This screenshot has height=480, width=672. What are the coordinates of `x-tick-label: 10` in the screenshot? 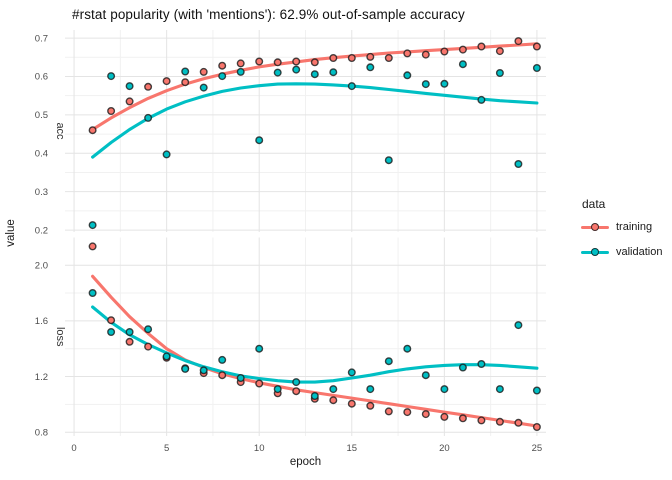 It's located at (259, 448).